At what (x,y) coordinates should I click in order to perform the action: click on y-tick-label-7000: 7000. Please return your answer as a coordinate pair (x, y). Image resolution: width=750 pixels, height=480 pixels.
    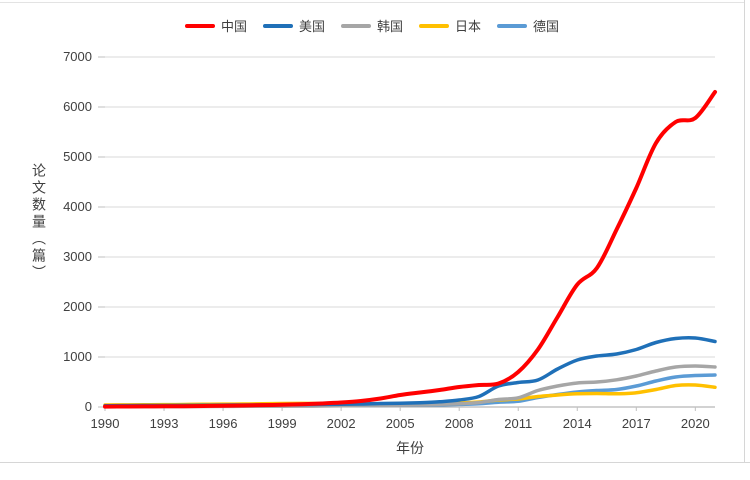
    Looking at the image, I should click on (77, 56).